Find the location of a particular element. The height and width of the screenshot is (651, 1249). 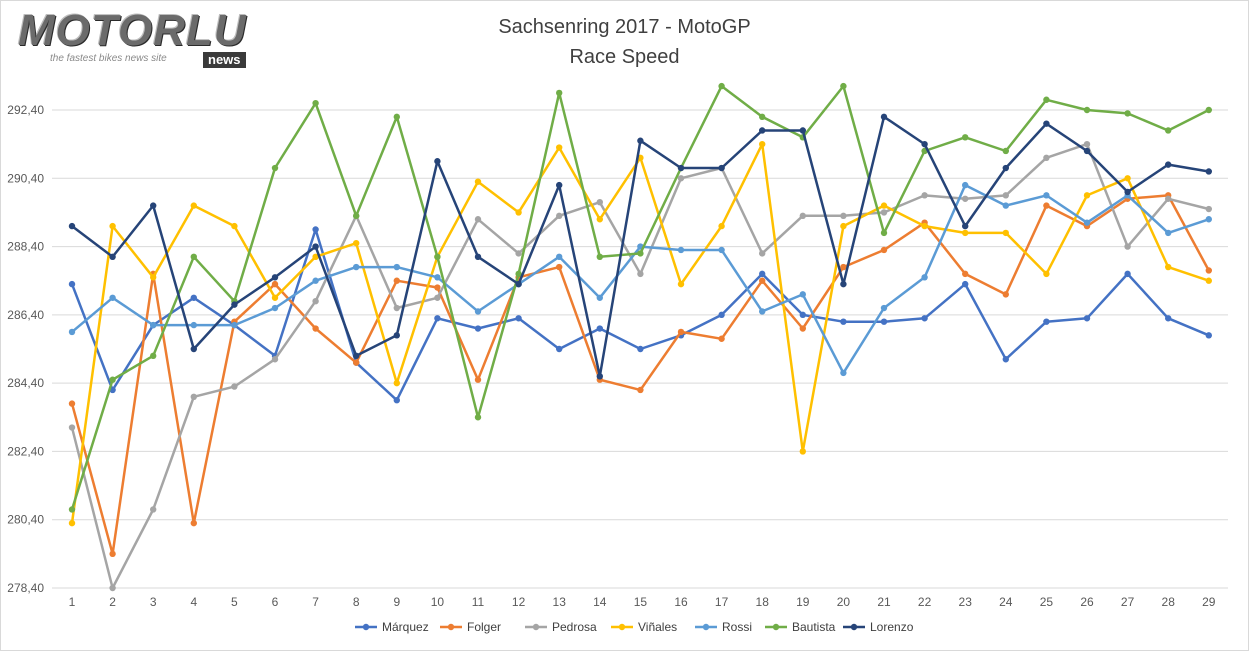

y-tick-label: 282,40 is located at coordinates (25, 451).